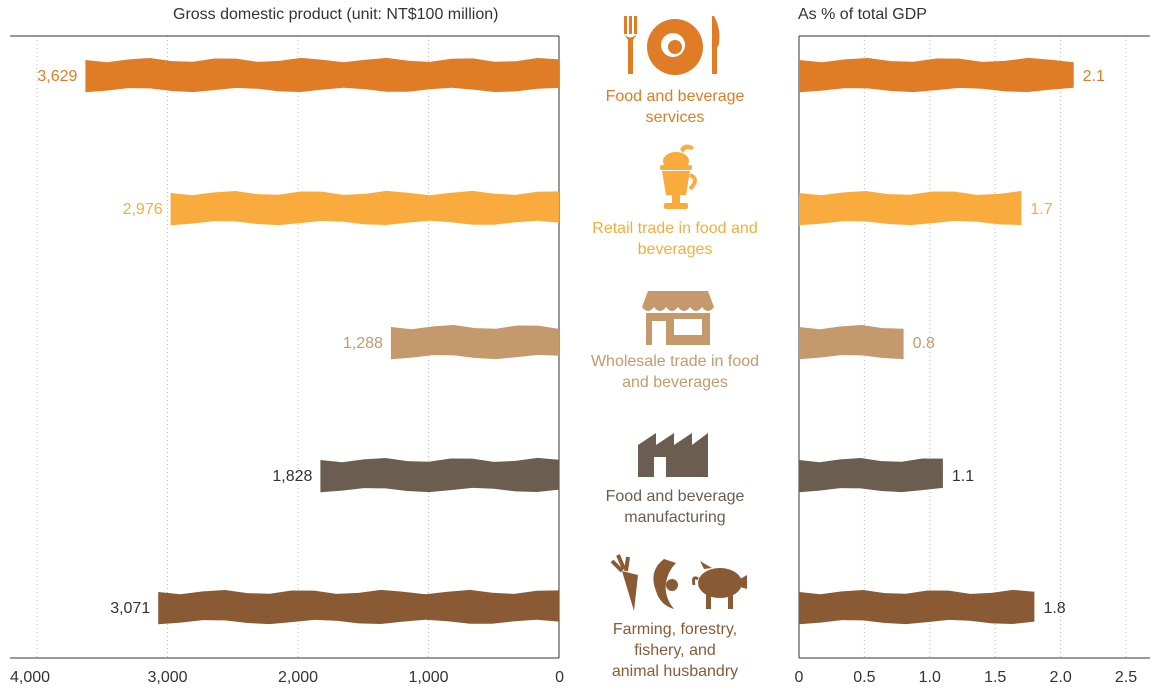  Describe the element at coordinates (675, 372) in the screenshot. I see `category-label: Wholesale trade in food and beverages` at that location.